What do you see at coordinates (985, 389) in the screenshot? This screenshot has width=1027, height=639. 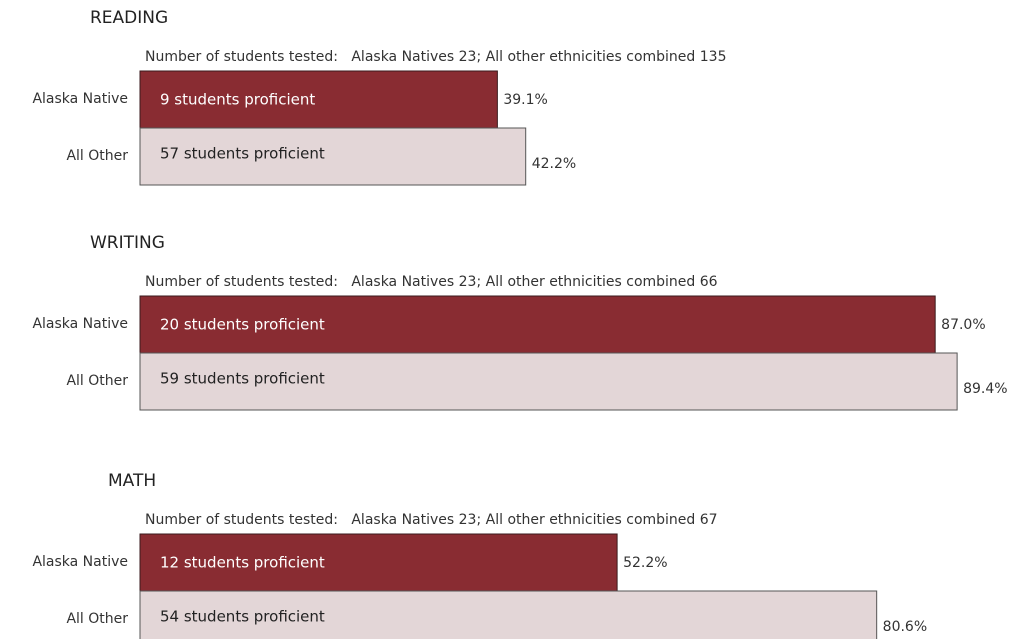 I see `value-label: 89.4%` at bounding box center [985, 389].